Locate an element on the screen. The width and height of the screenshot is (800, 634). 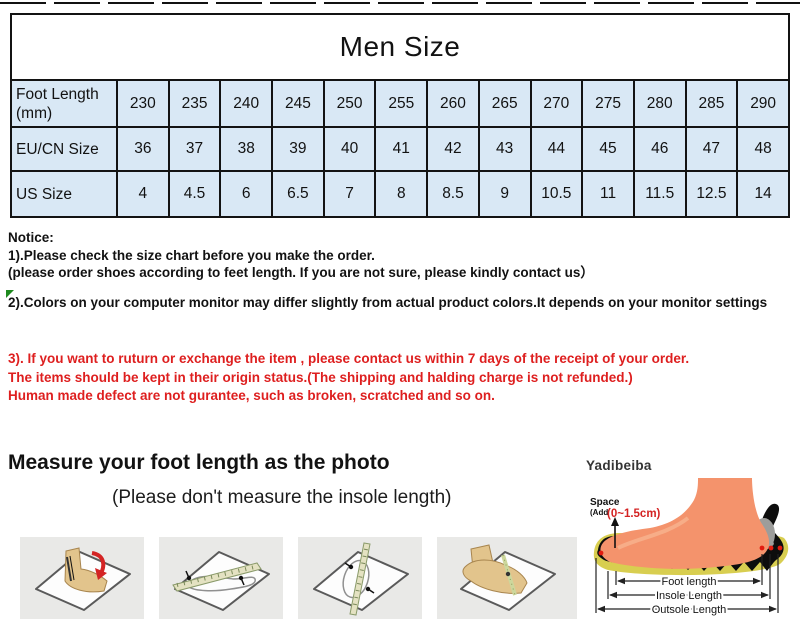
step-2-illustration is located at coordinates (221, 581).